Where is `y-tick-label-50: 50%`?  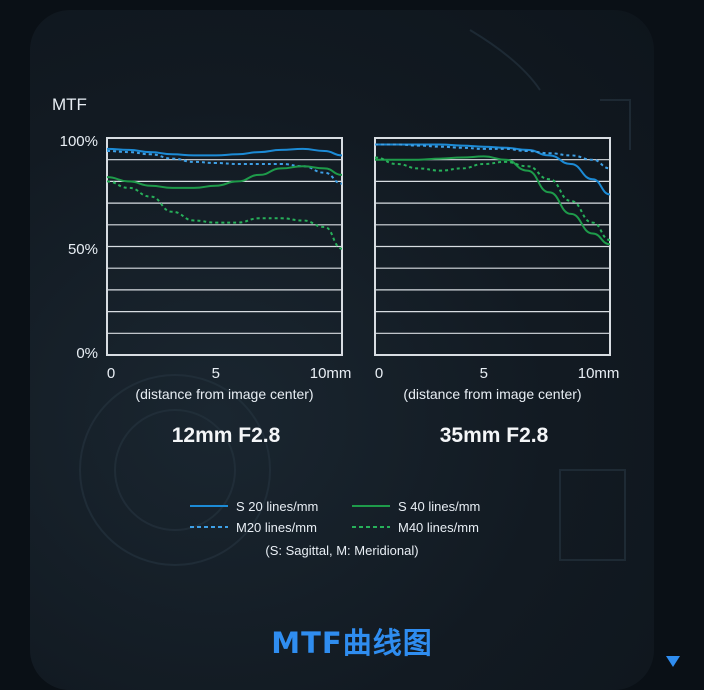
y-tick-label-50: 50% is located at coordinates (83, 249).